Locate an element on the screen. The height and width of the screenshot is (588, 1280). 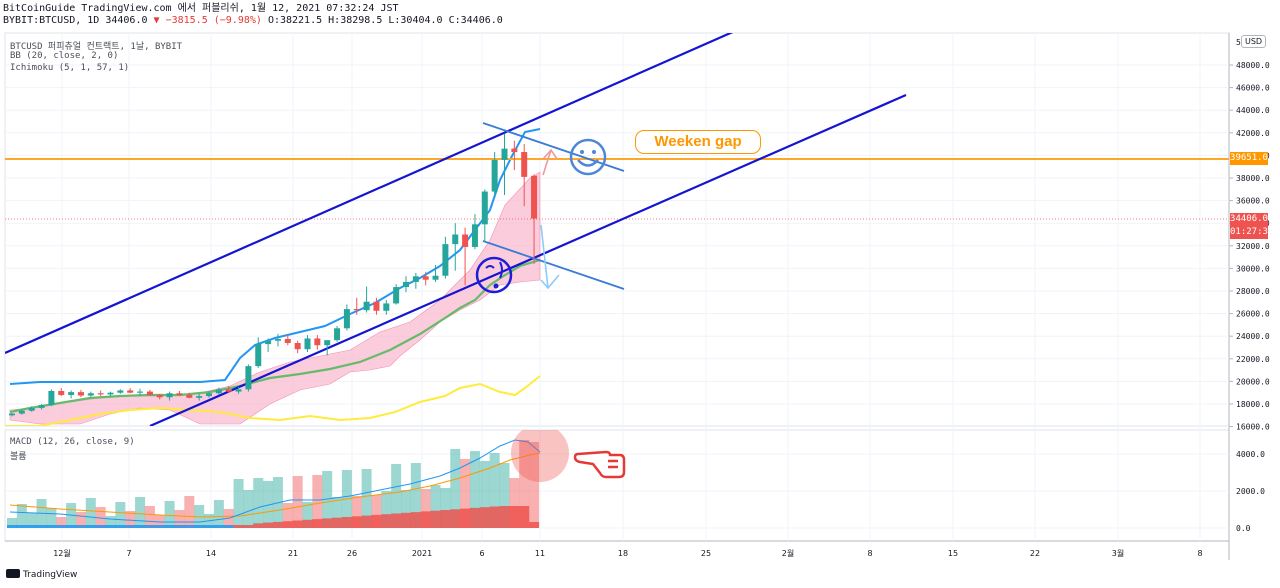
time-tick-label: 11 is located at coordinates (540, 553).